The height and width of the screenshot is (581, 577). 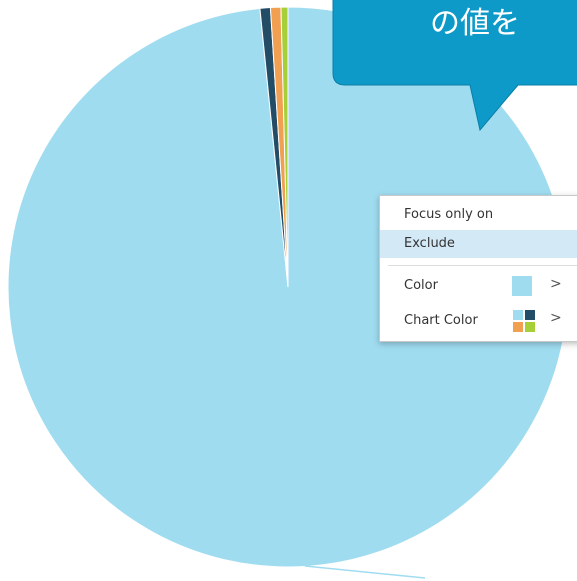 I want to click on menu-item: Focus only on, so click(x=449, y=214).